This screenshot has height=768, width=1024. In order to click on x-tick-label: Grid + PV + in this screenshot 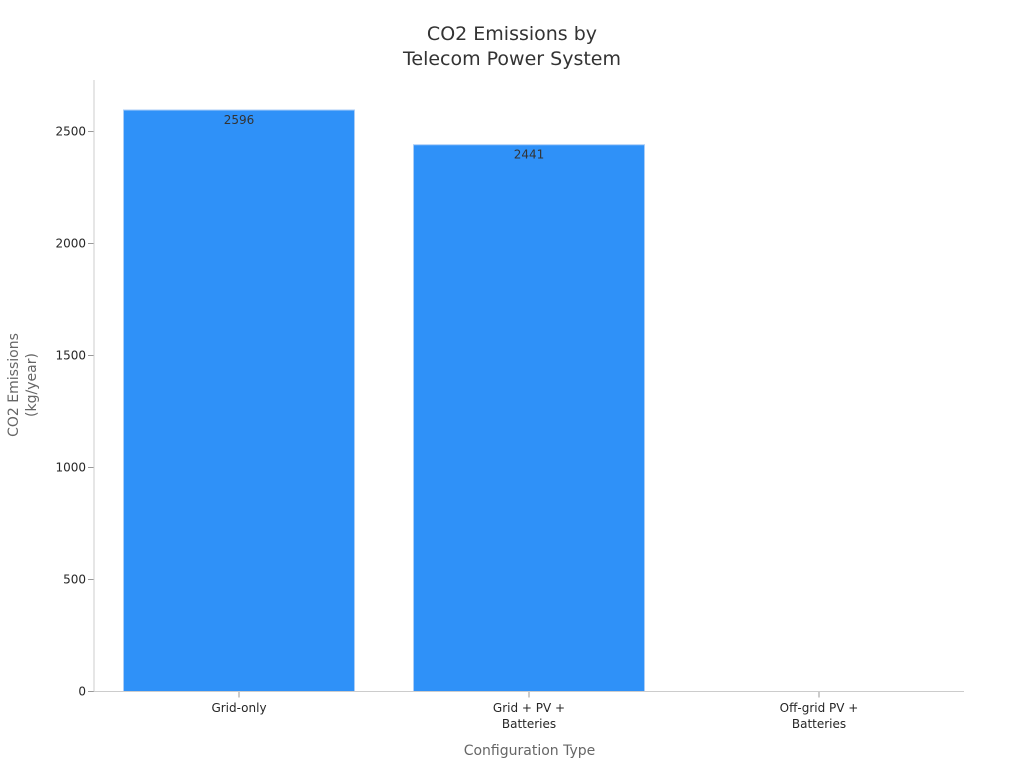, I will do `click(529, 708)`.